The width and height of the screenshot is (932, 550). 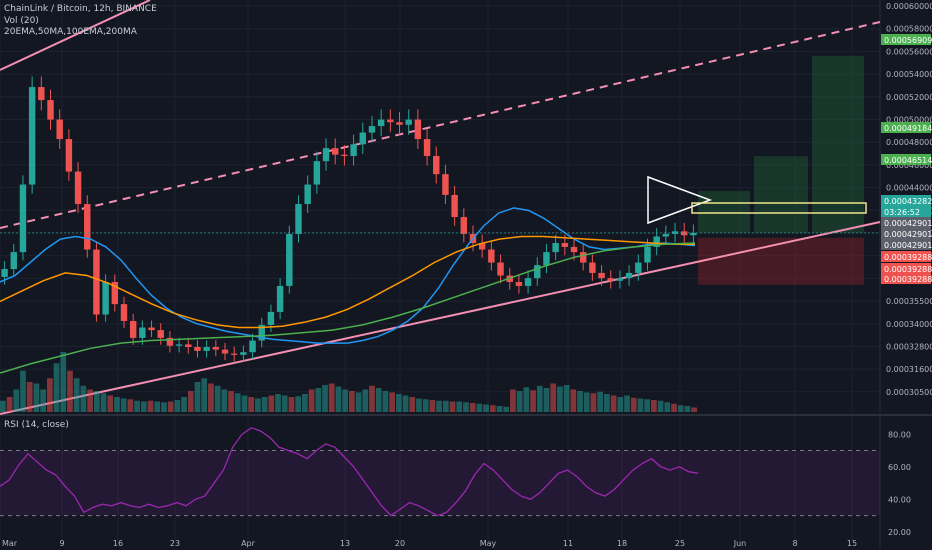 I want to click on x-tick-12: 8, so click(x=794, y=543).